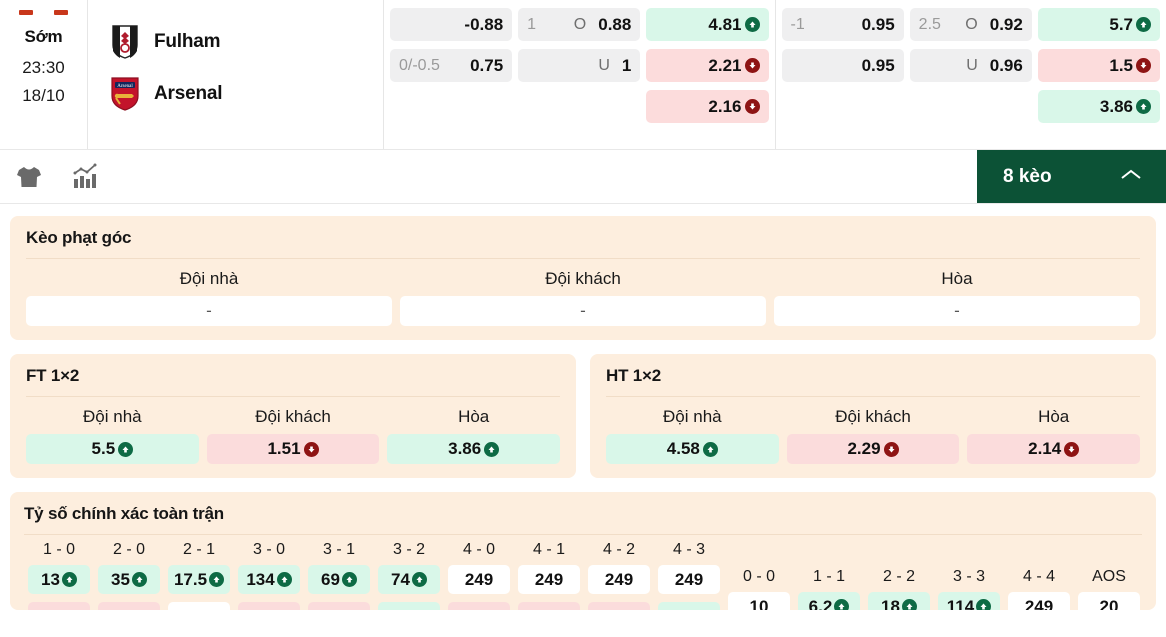 This screenshot has height=637, width=1166. I want to click on handicap-cell: -1 0.95, so click(842, 24).